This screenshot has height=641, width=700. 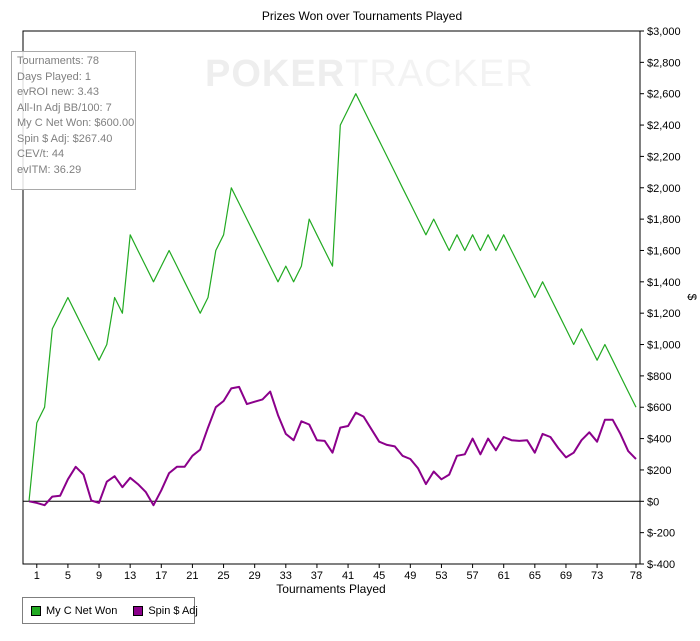 What do you see at coordinates (659, 471) in the screenshot?
I see `y-tick-label: $200` at bounding box center [659, 471].